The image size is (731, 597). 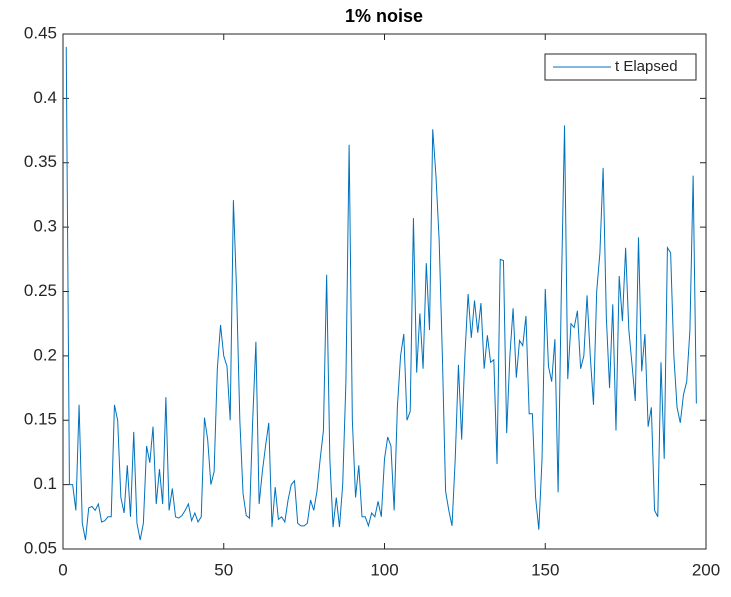 I want to click on x-tick-label: 150, so click(x=545, y=569).